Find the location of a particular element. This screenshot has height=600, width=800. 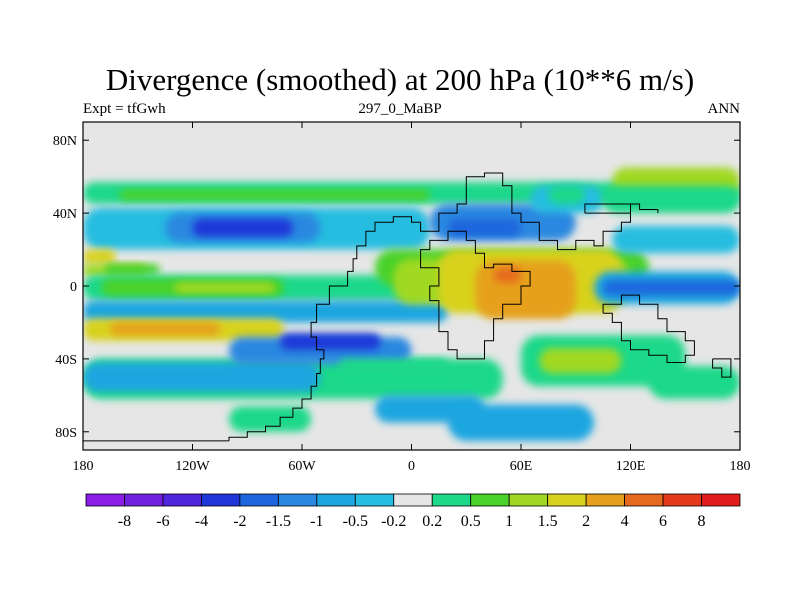

colorbar-label: 6 is located at coordinates (663, 521).